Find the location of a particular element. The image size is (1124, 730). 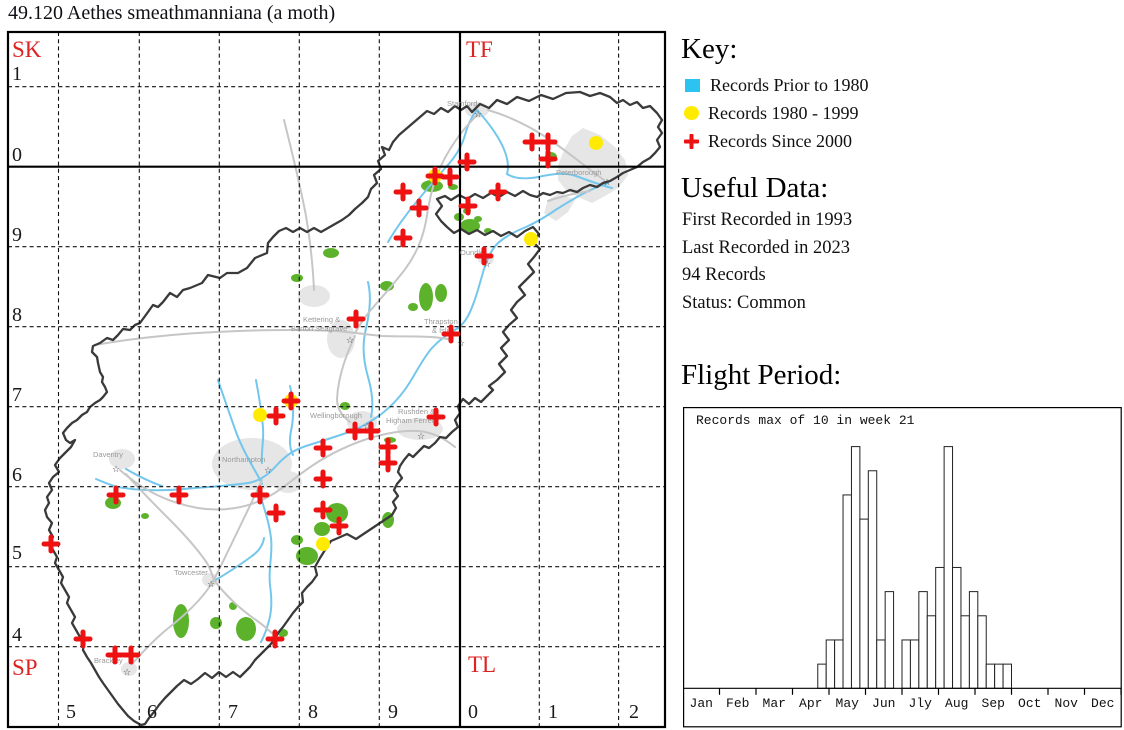

record-count-line: 94 Records is located at coordinates (724, 275).